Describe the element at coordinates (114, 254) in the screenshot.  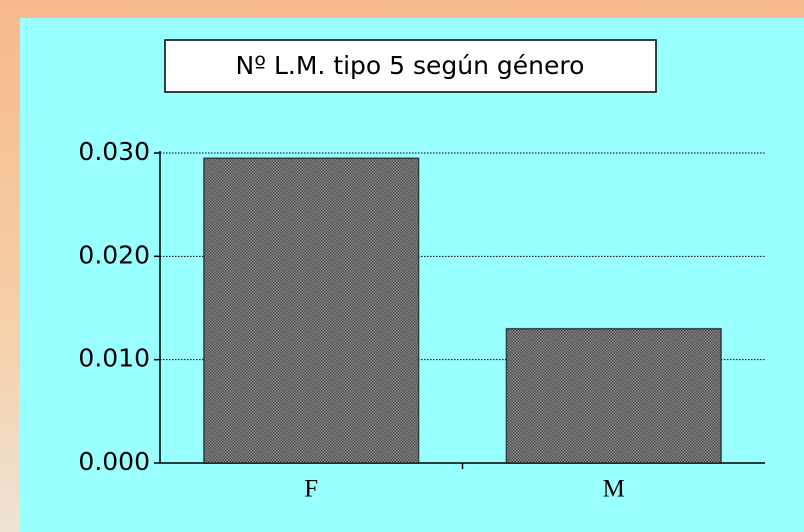
I see `y-tick-label: 0.020` at that location.